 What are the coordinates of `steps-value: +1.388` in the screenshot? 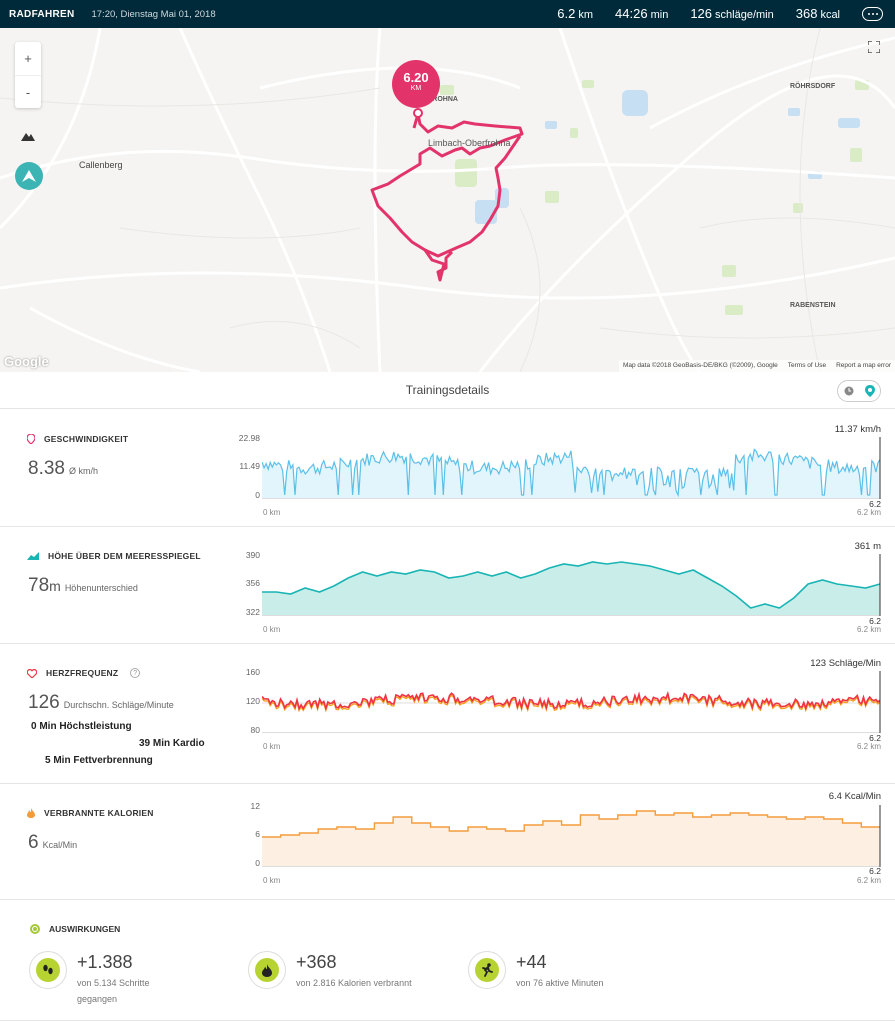 It's located at (105, 962).